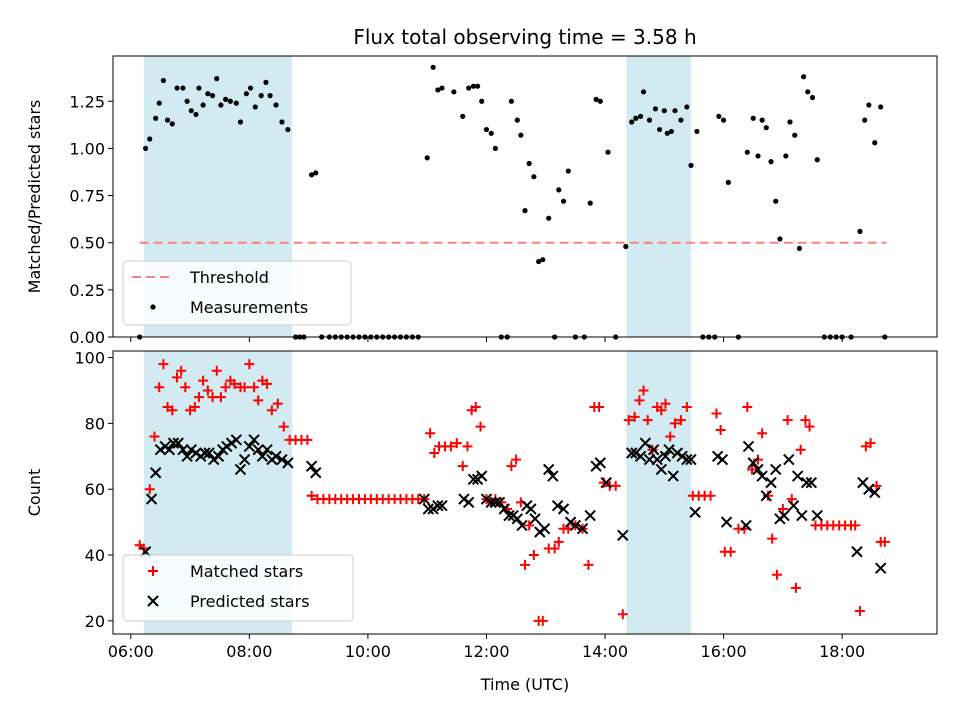 This screenshot has width=960, height=720. I want to click on legend-label: Predicted stars, so click(250, 601).